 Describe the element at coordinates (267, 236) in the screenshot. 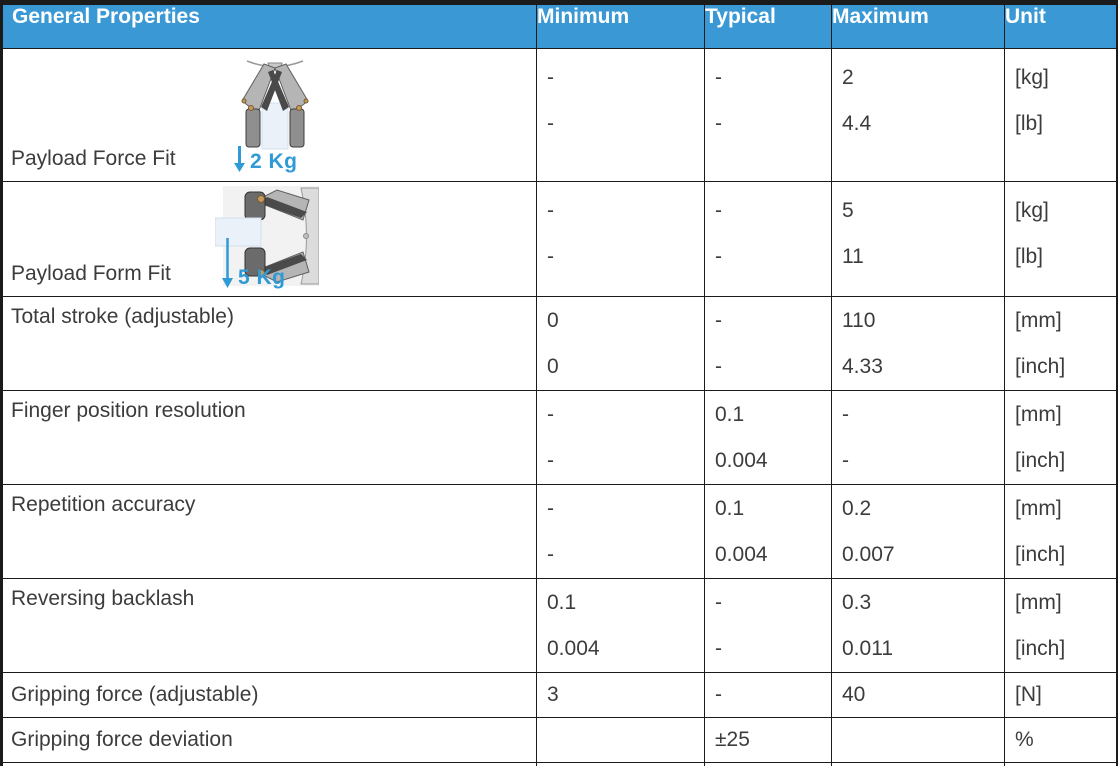

I see `gripper-form-fit-icon` at that location.